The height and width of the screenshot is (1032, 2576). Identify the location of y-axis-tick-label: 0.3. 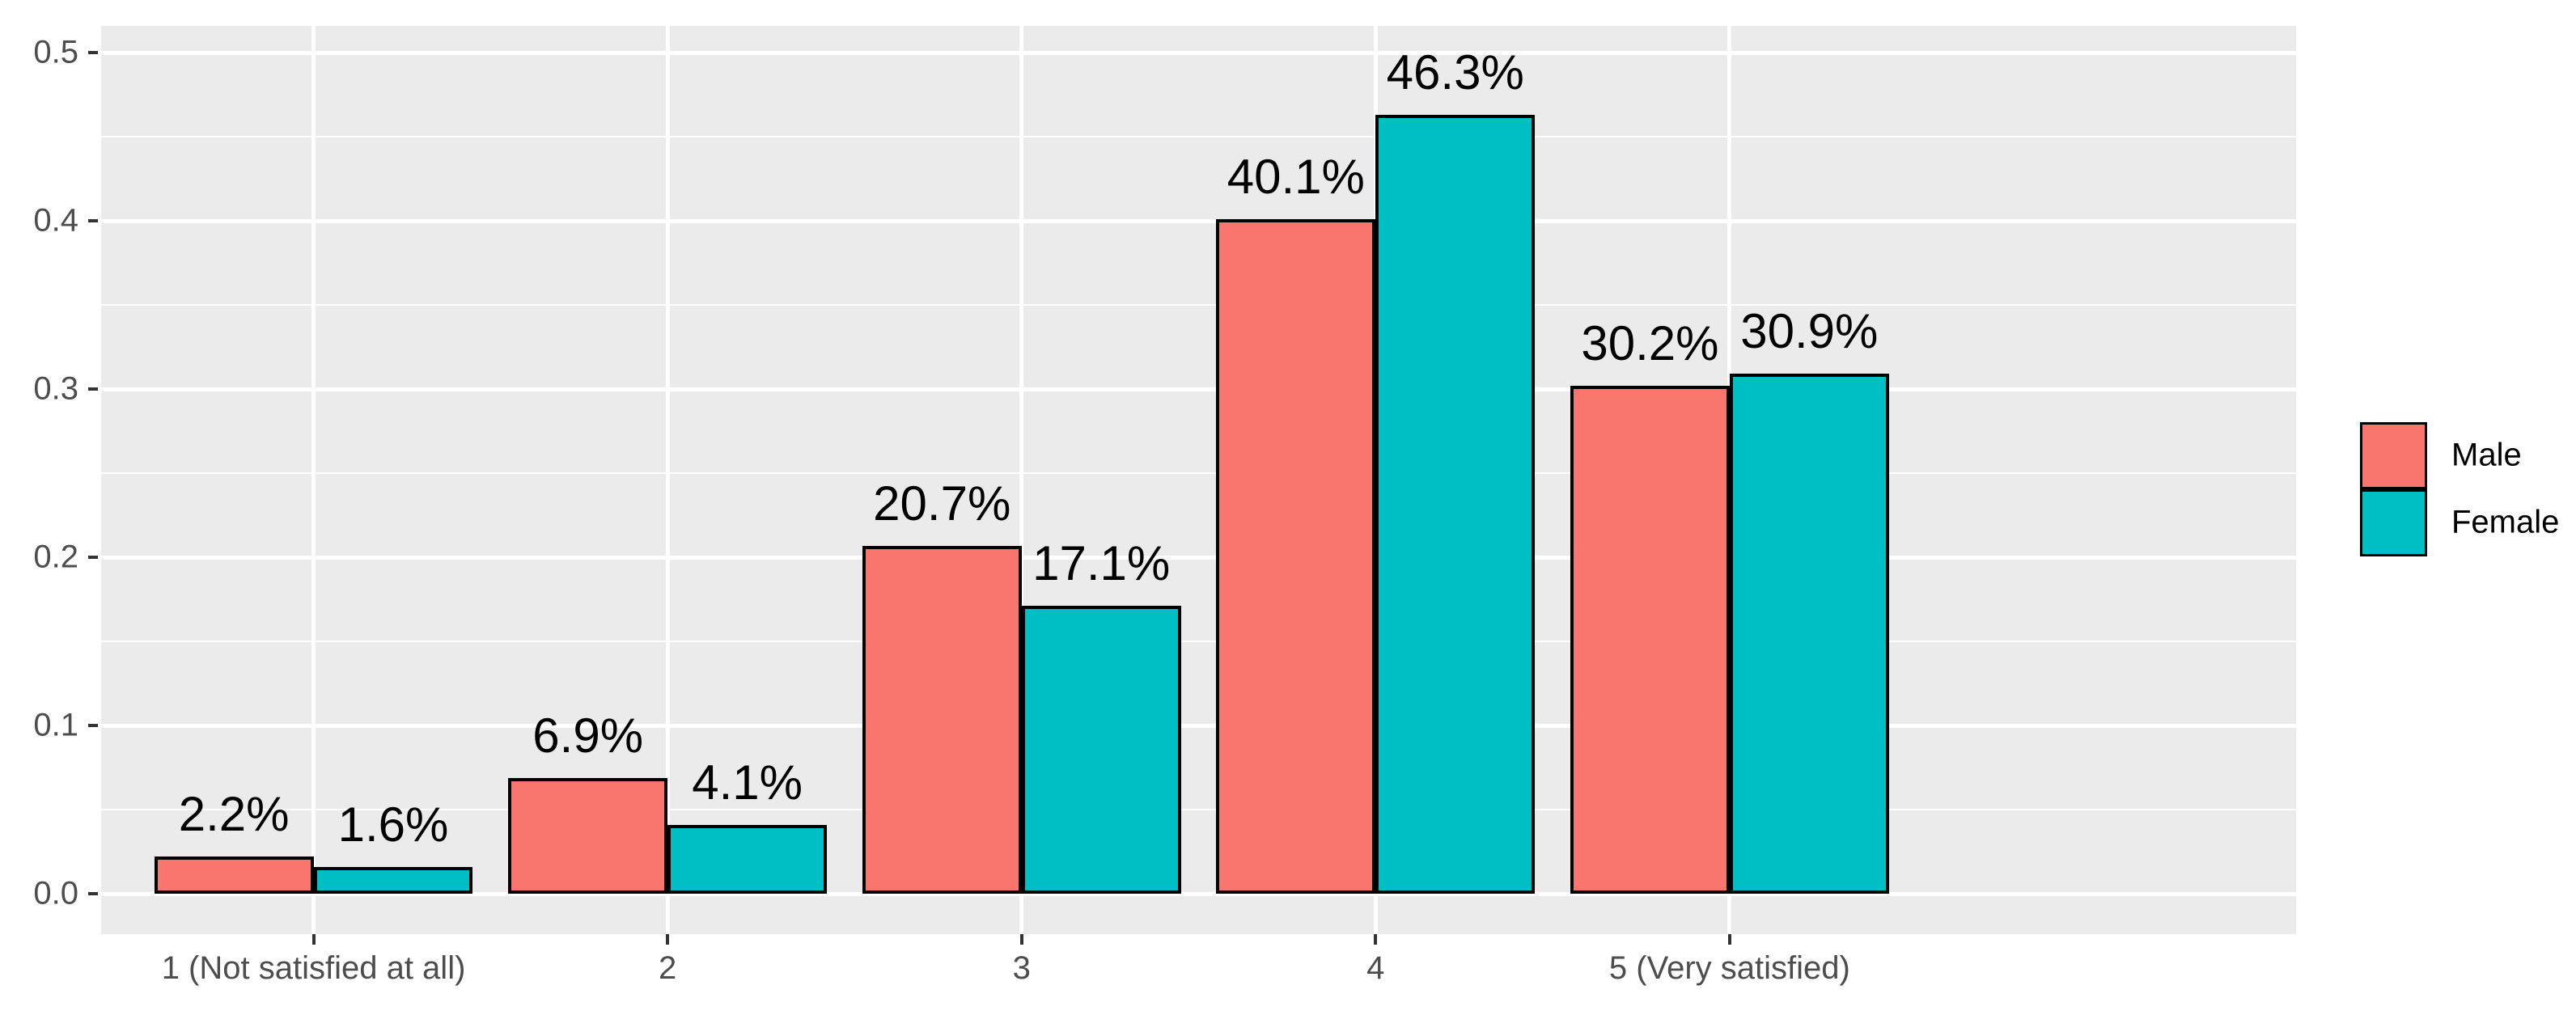
(55, 388).